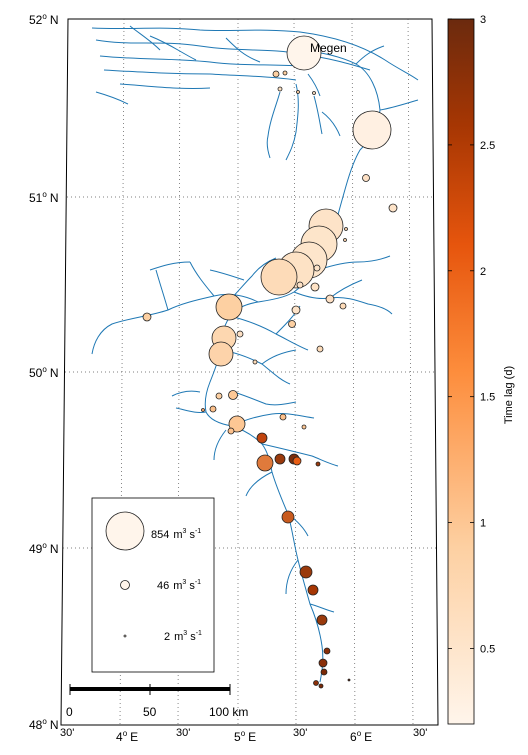 The height and width of the screenshot is (755, 528). Describe the element at coordinates (157, 701) in the screenshot. I see `scale-bar: 0 50 100 km` at that location.